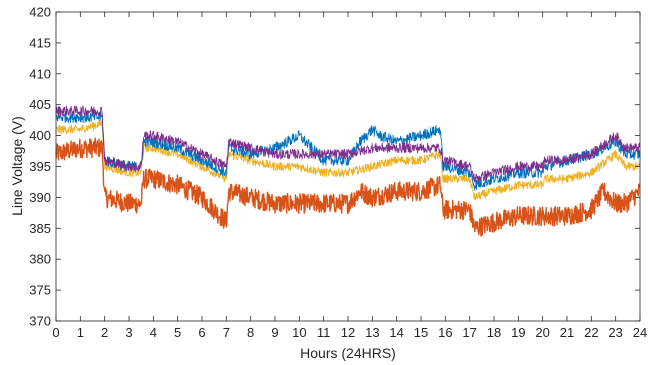 This screenshot has width=648, height=365. I want to click on y-tick-label: 415, so click(40, 42).